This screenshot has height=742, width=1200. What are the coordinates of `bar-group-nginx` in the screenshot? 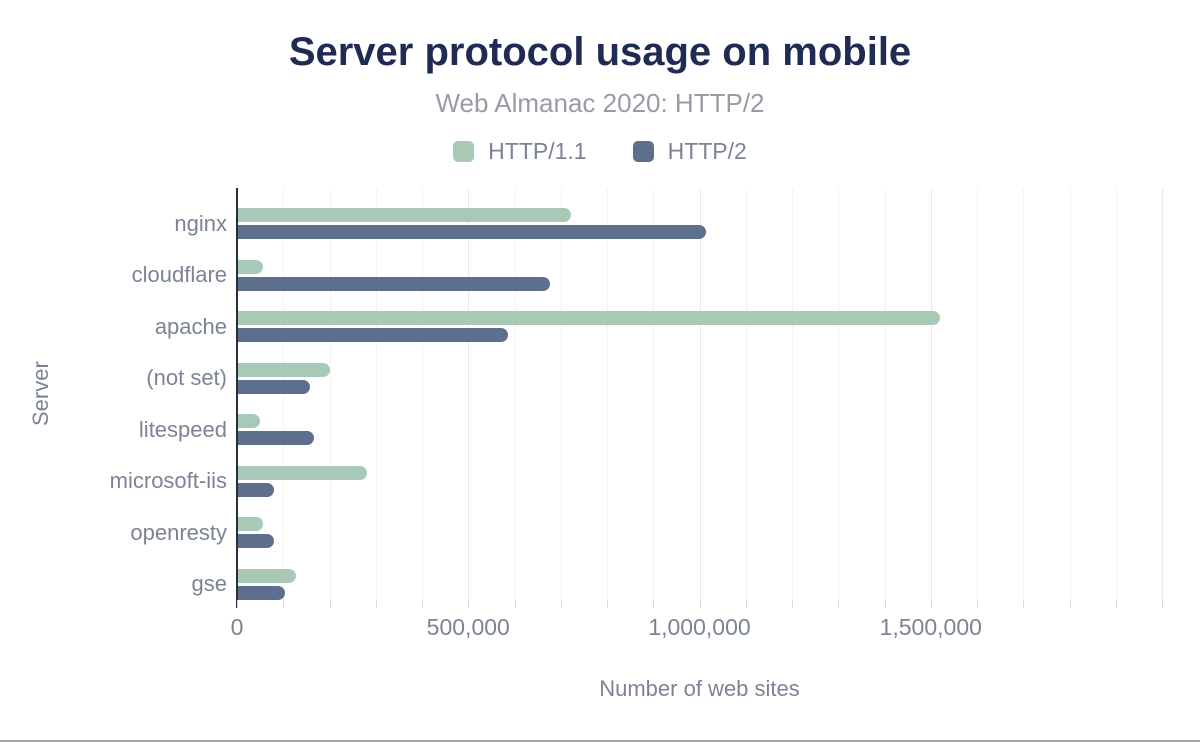 It's located at (699, 214).